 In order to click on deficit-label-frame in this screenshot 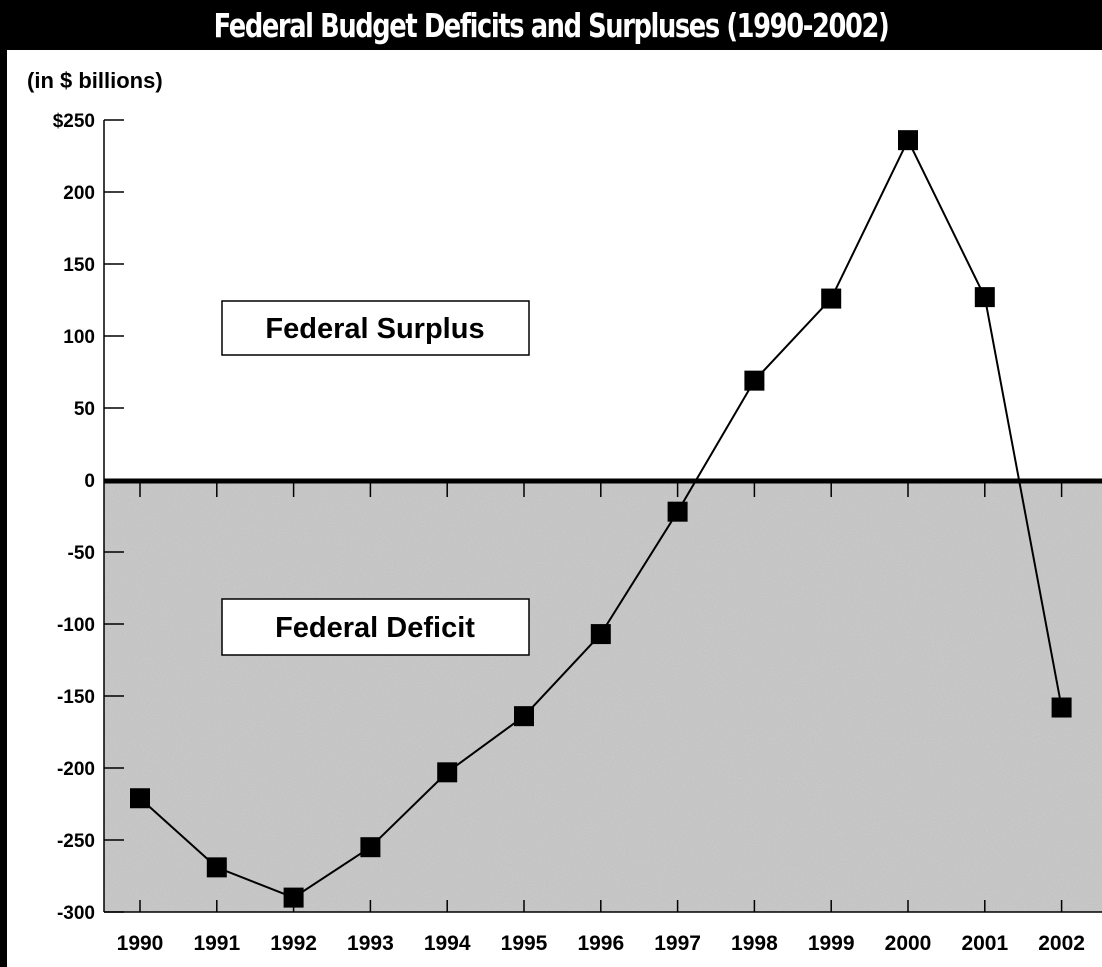, I will do `click(375, 627)`.